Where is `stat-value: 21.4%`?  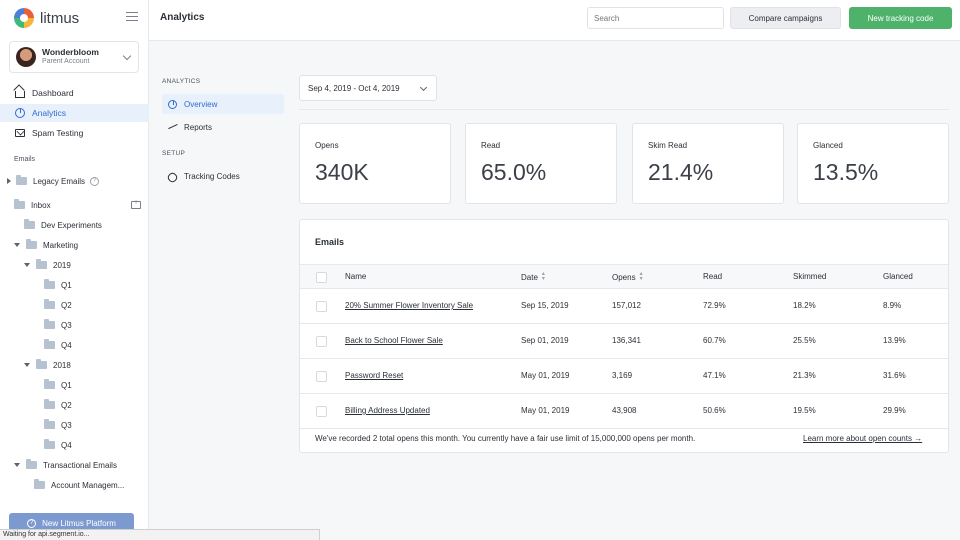 stat-value: 21.4% is located at coordinates (681, 172).